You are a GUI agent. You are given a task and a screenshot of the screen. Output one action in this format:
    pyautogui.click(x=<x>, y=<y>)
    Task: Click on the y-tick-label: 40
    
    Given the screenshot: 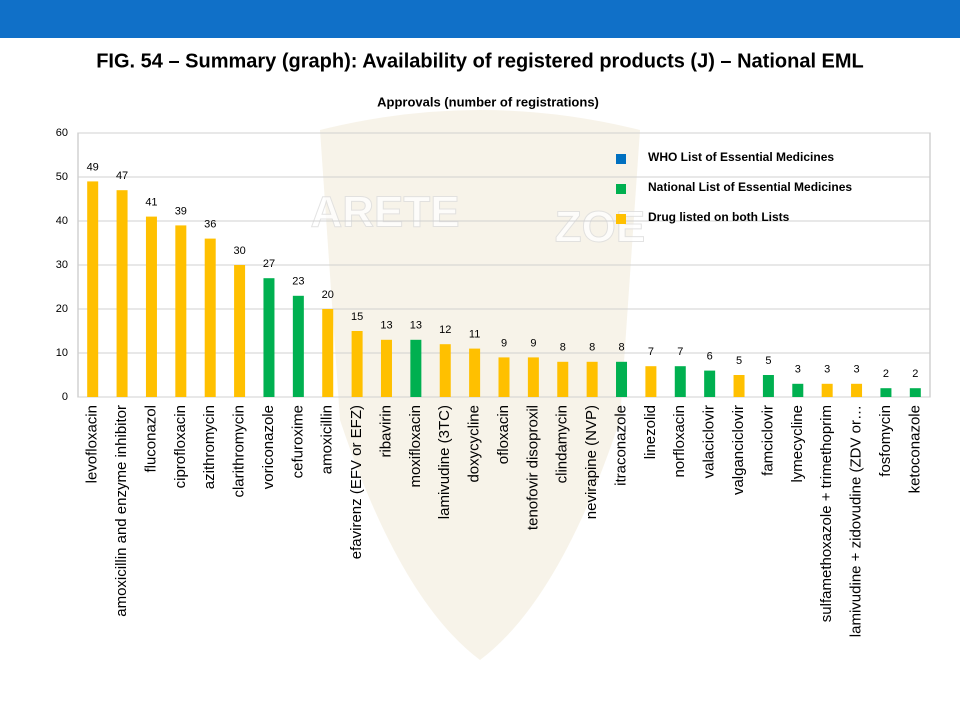 What is the action you would take?
    pyautogui.click(x=62, y=221)
    